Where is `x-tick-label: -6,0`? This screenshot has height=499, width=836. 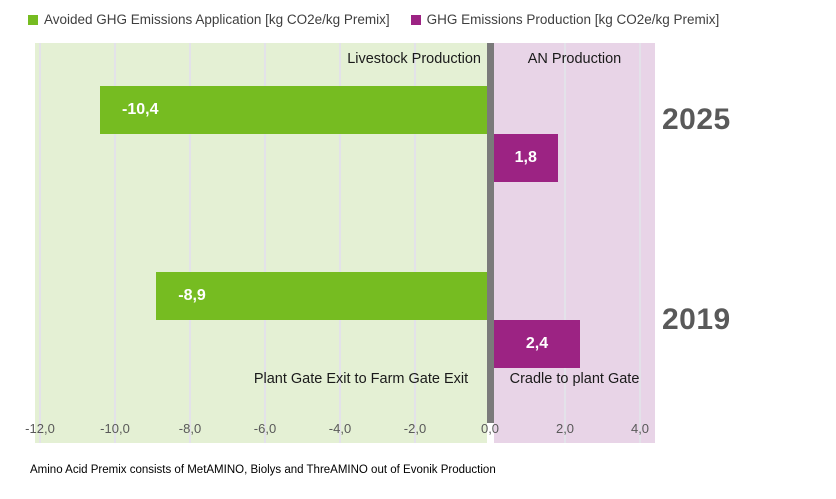 x-tick-label: -6,0 is located at coordinates (265, 428).